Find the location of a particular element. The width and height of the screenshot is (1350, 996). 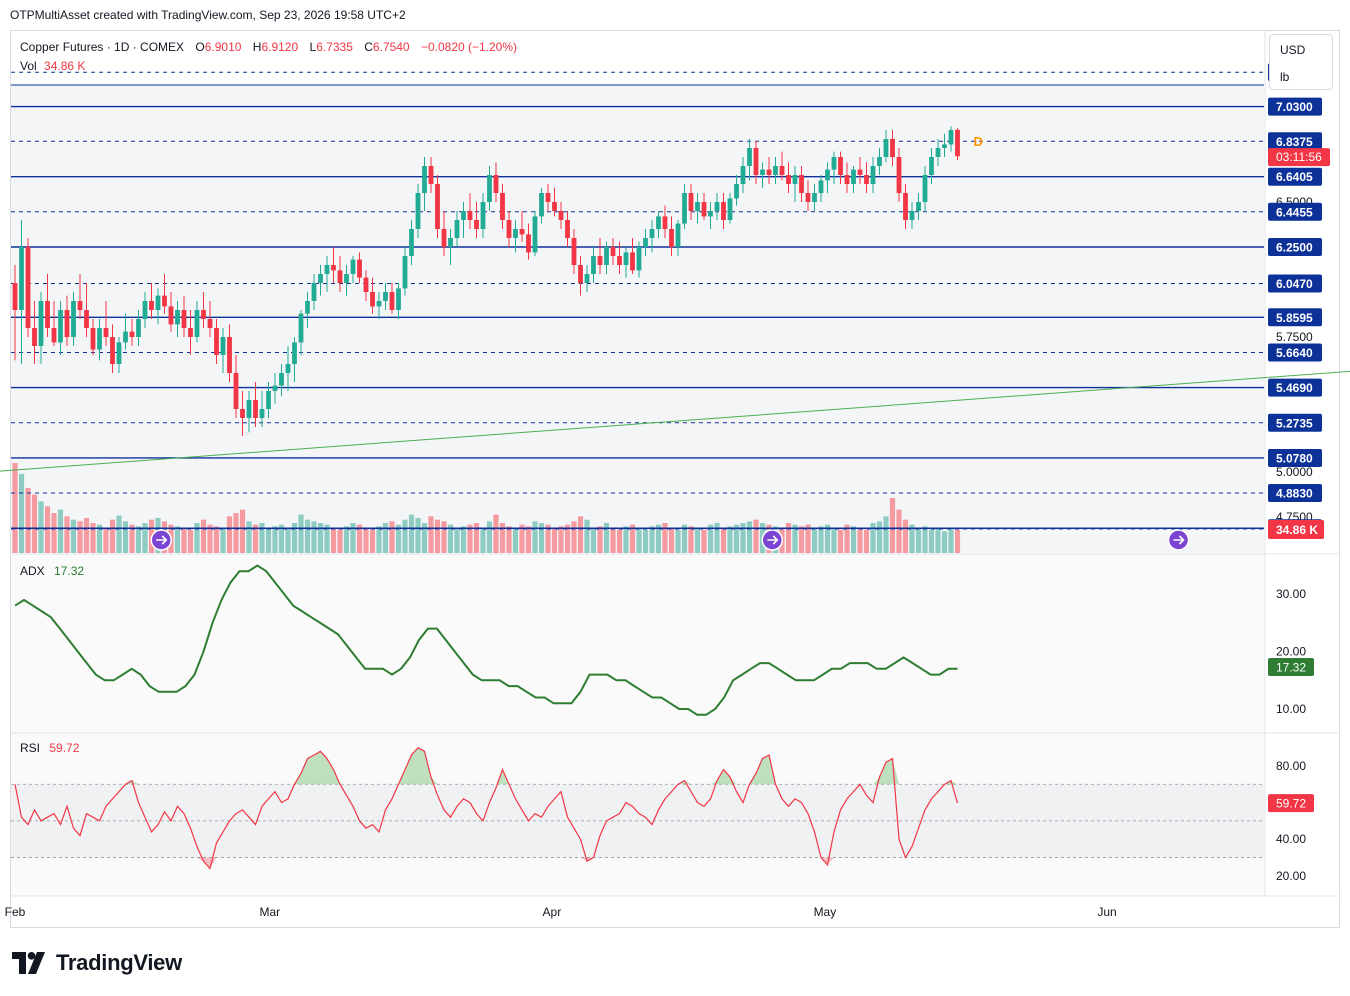

rsi-line is located at coordinates (486, 808).